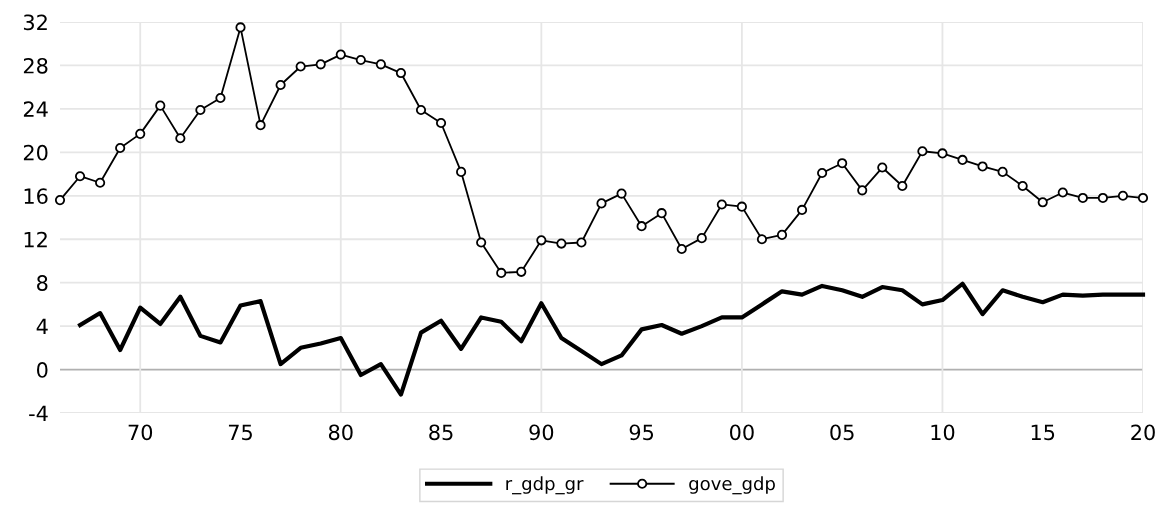  I want to click on x-tick-label: 85, so click(441, 432).